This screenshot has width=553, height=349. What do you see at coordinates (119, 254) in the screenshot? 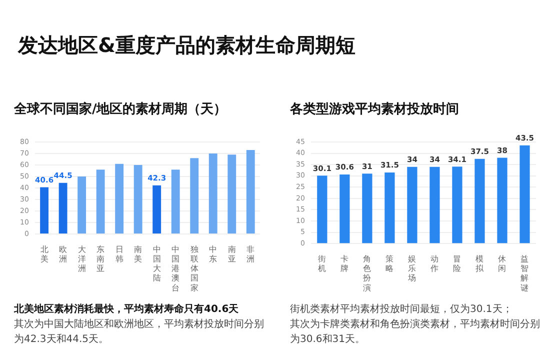
I see `x-tick-label: 日韩` at bounding box center [119, 254].